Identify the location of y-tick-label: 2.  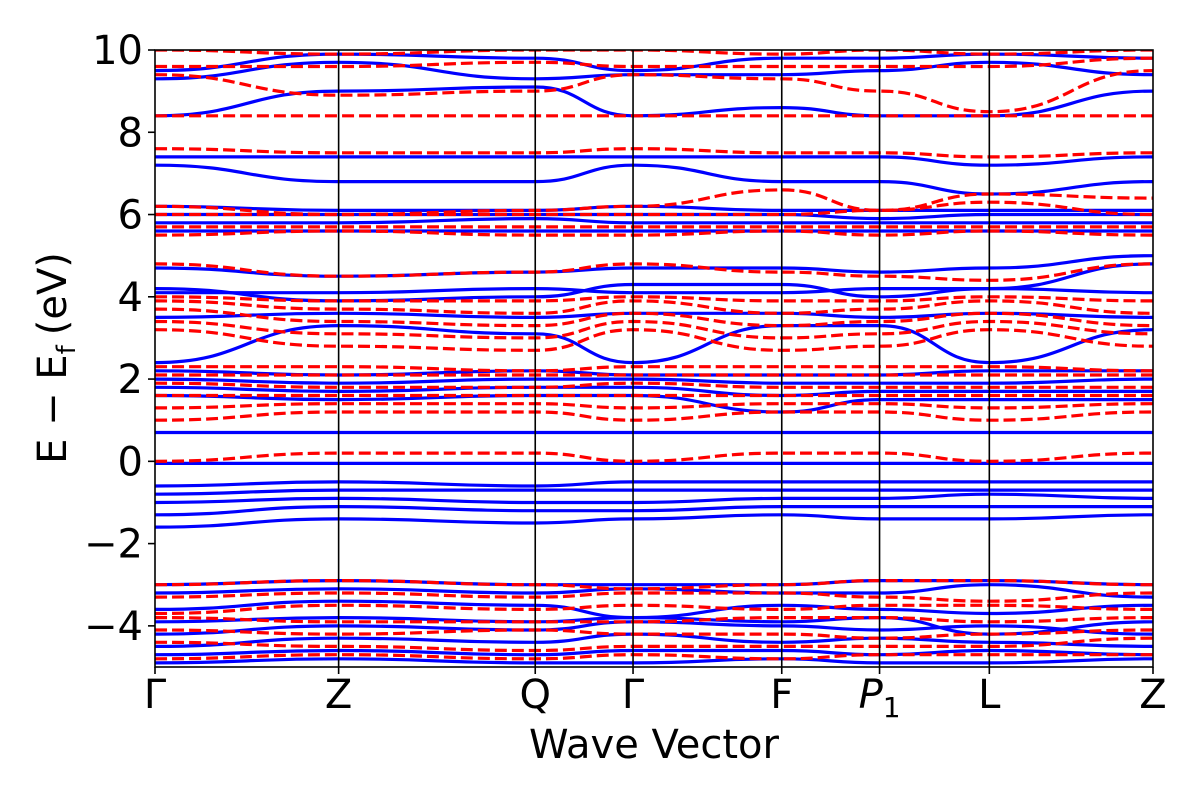
(130, 380).